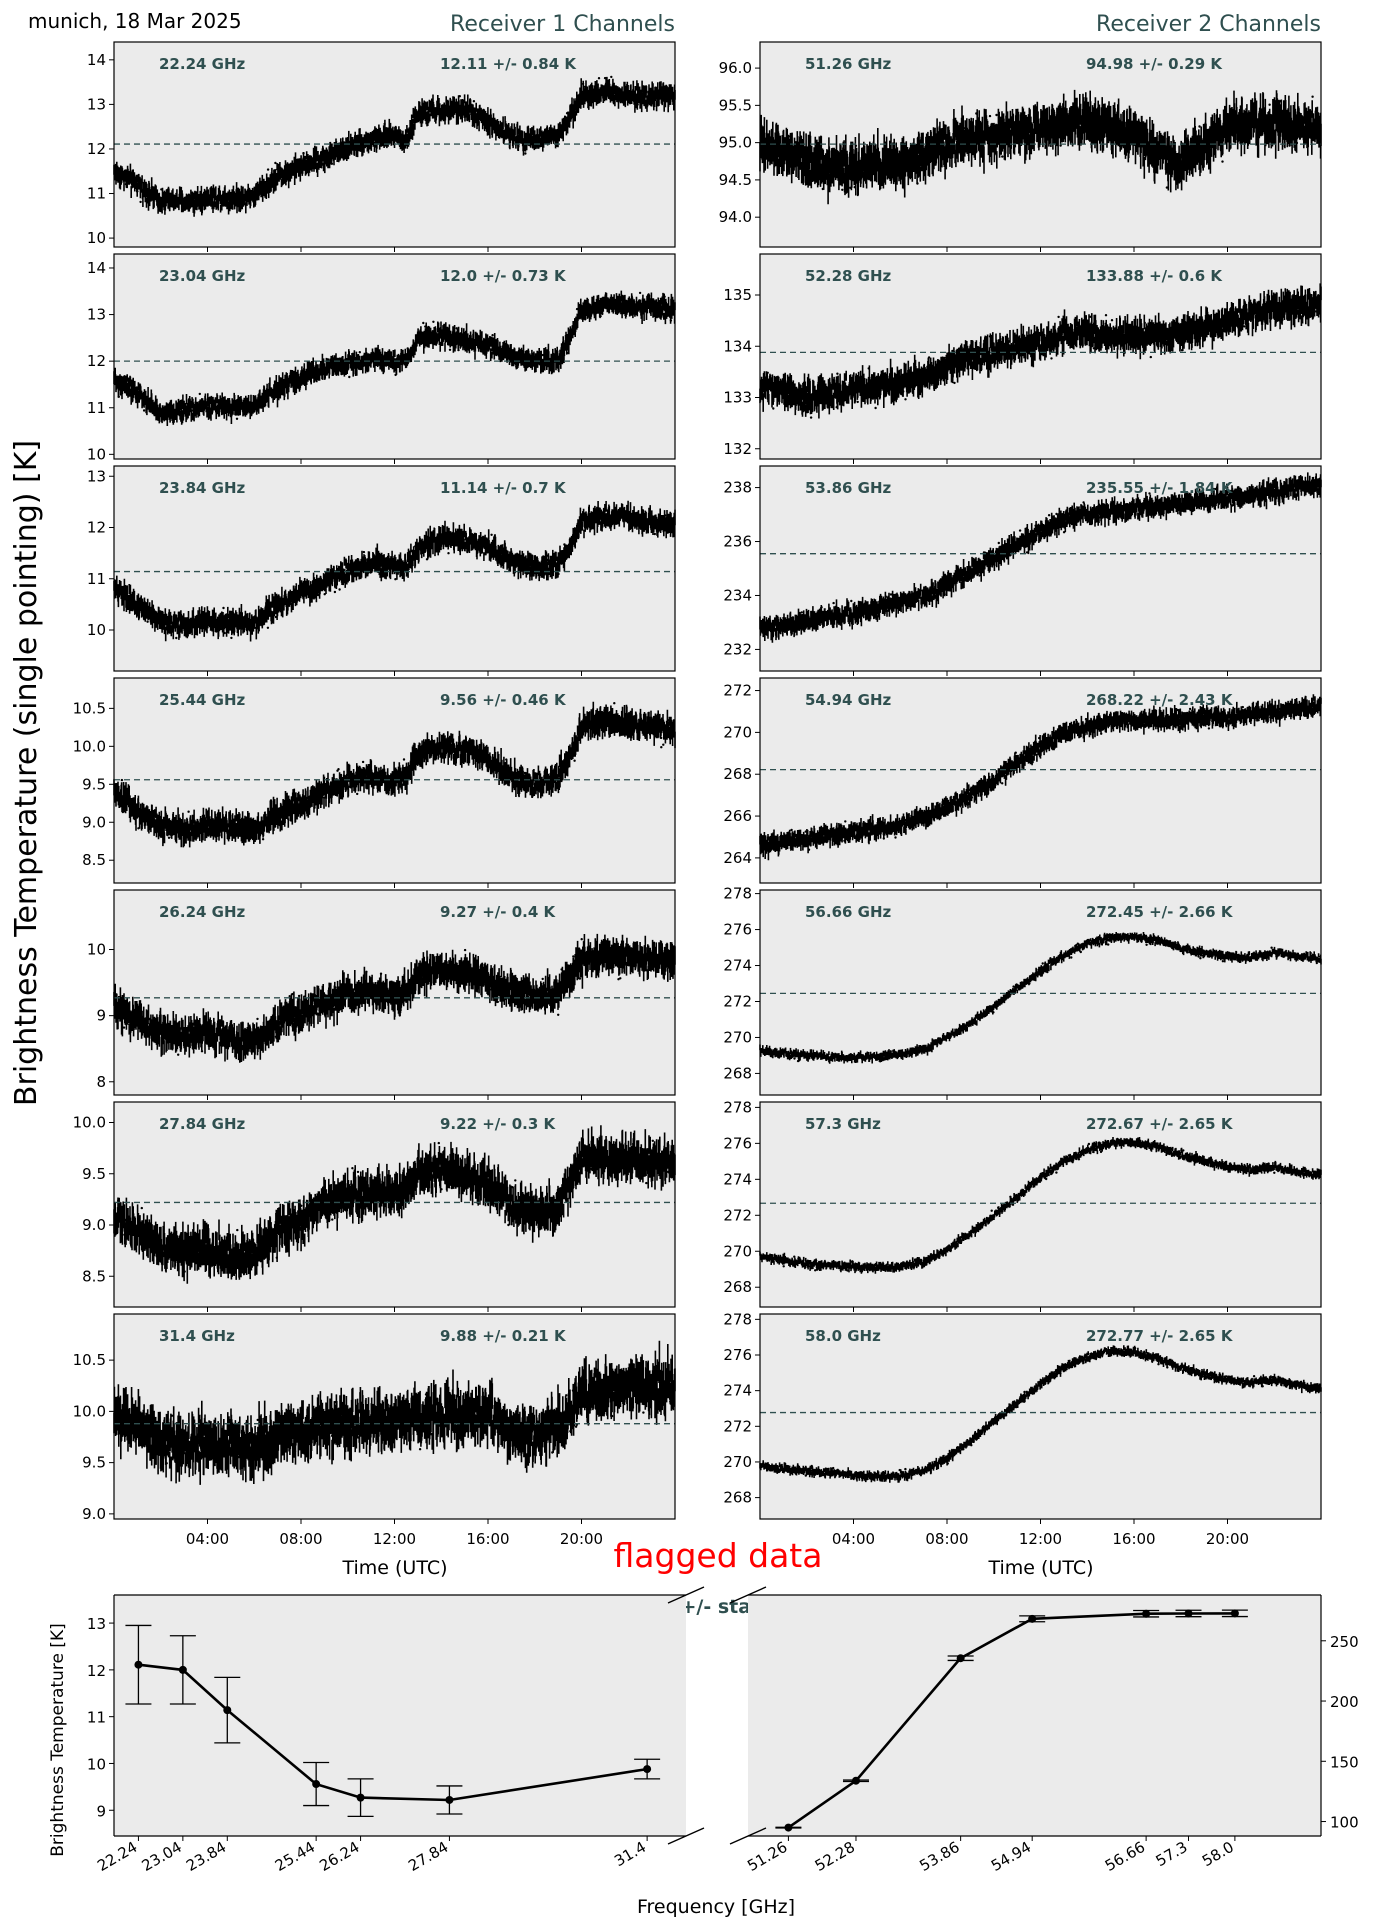  I want to click on y-tick-label: 9, so click(101, 1016).